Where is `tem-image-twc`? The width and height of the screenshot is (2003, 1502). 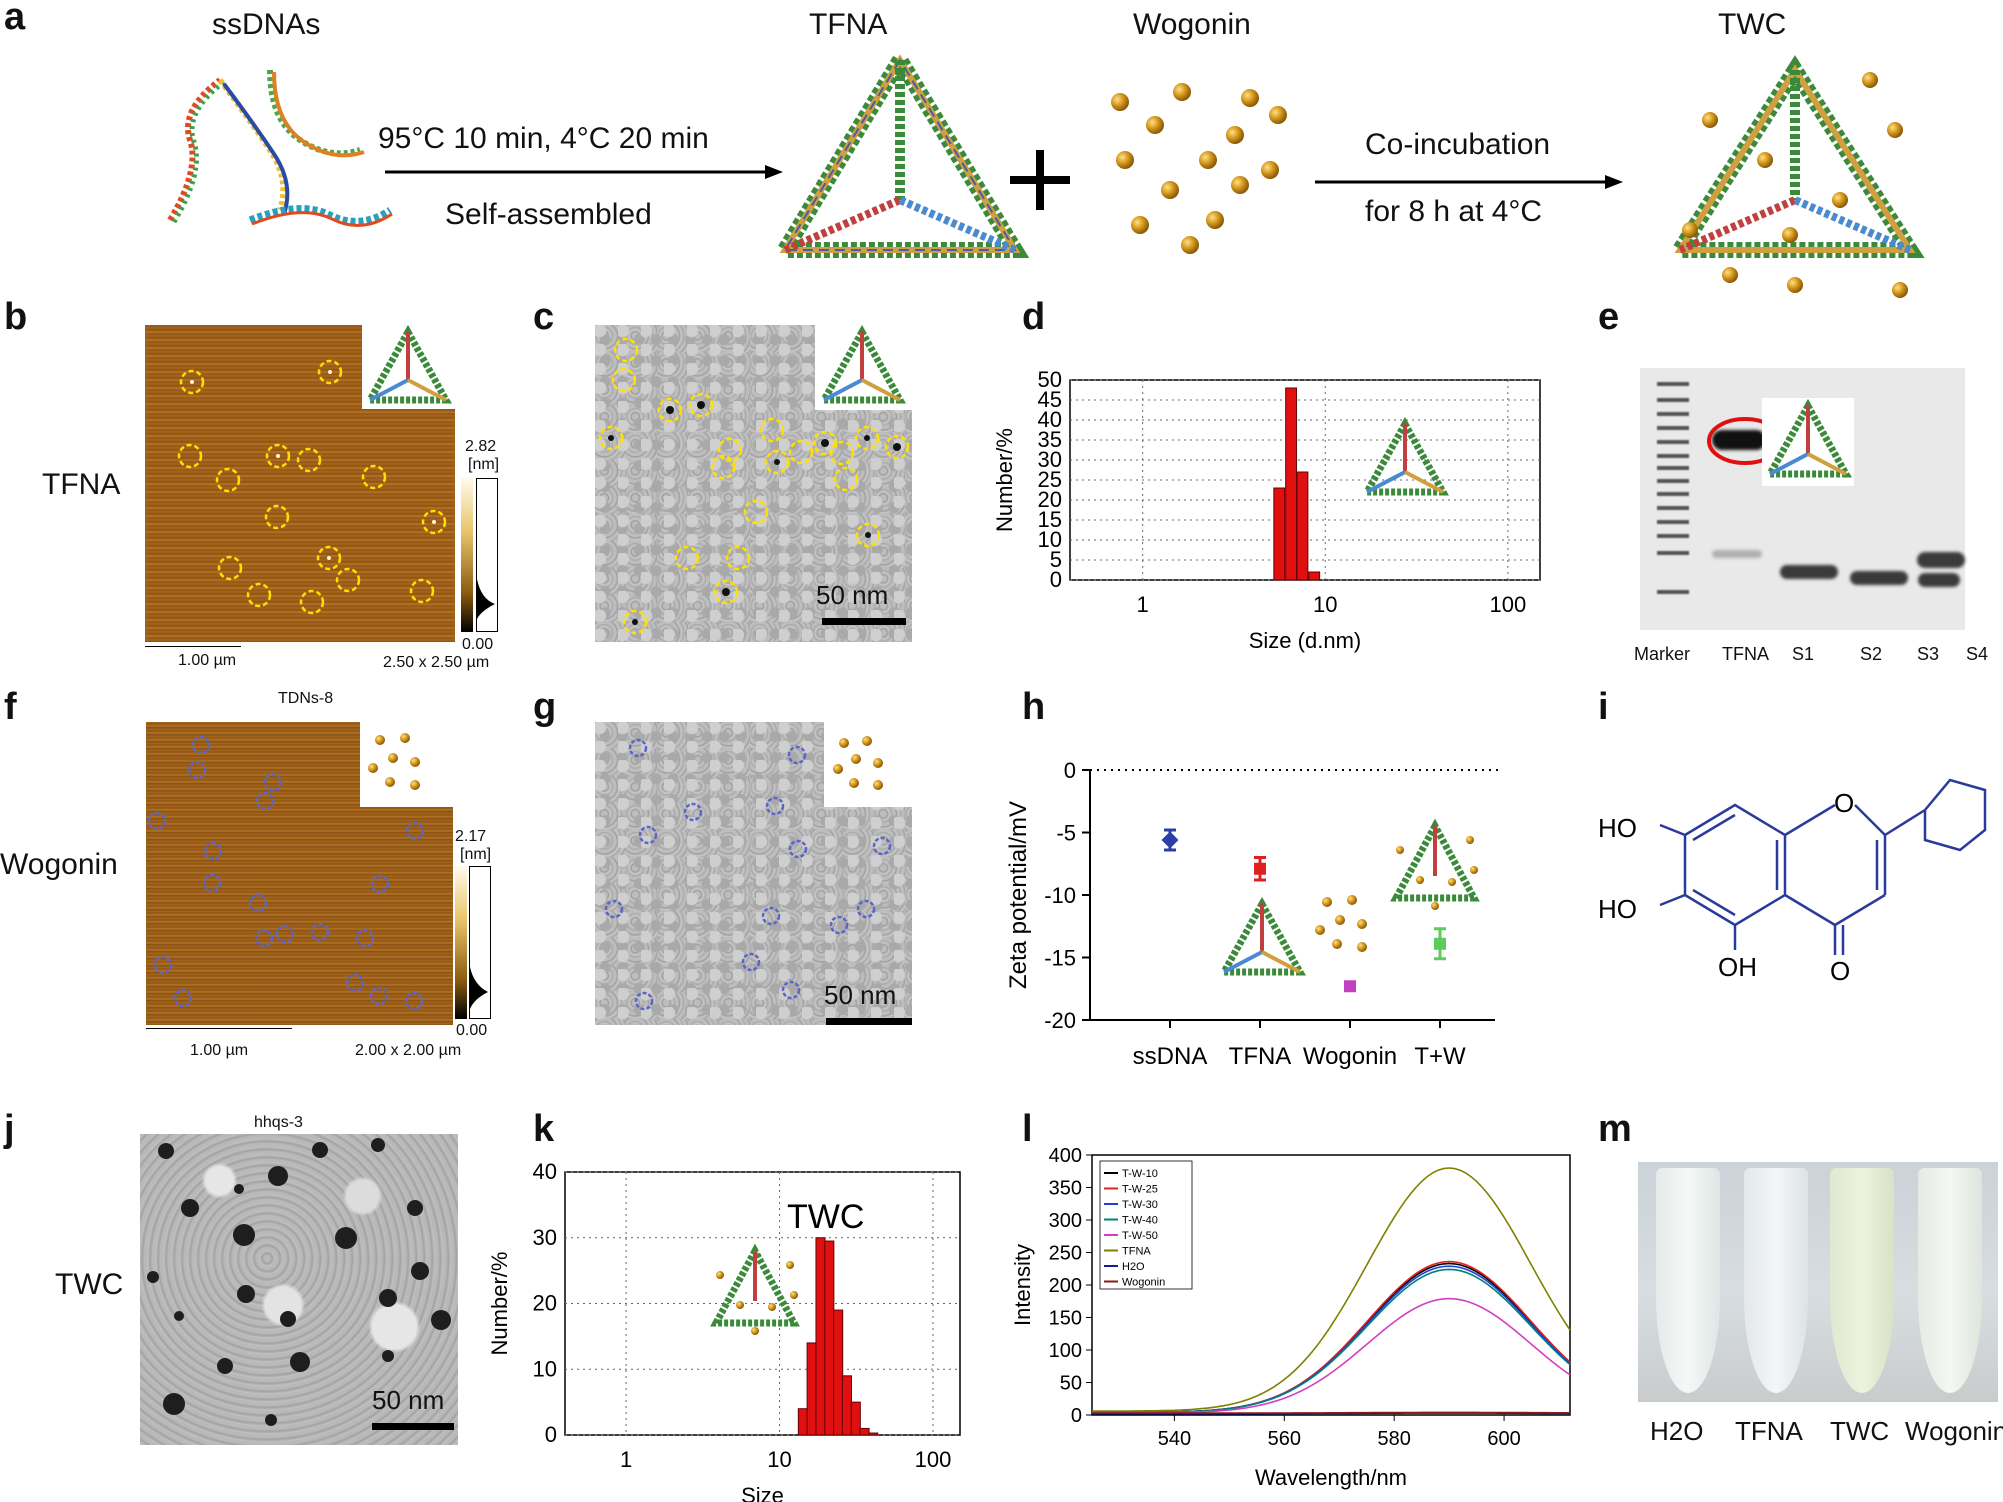
tem-image-twc is located at coordinates (299, 1289).